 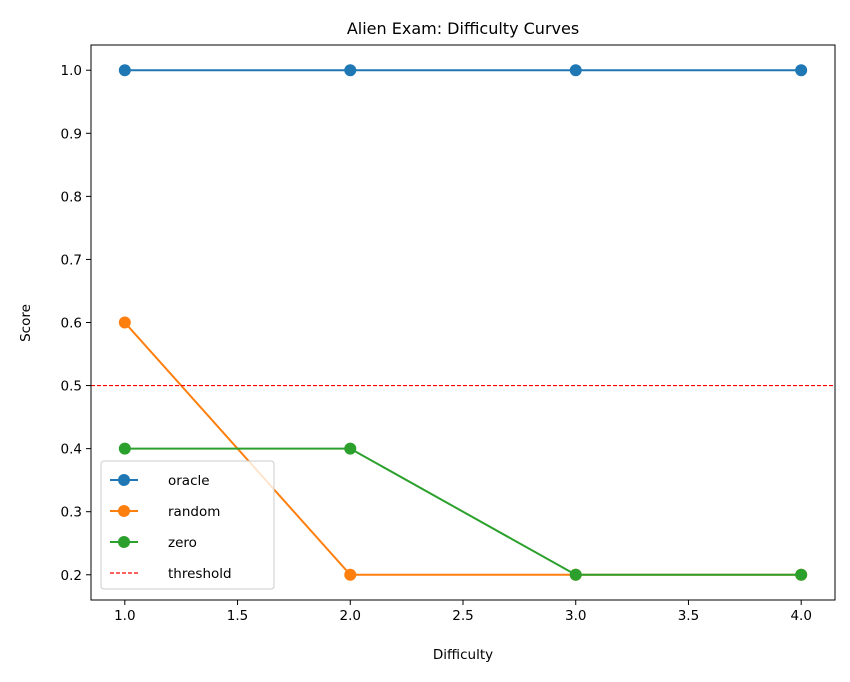 I want to click on x-tick-label: 1.5, so click(x=237, y=616).